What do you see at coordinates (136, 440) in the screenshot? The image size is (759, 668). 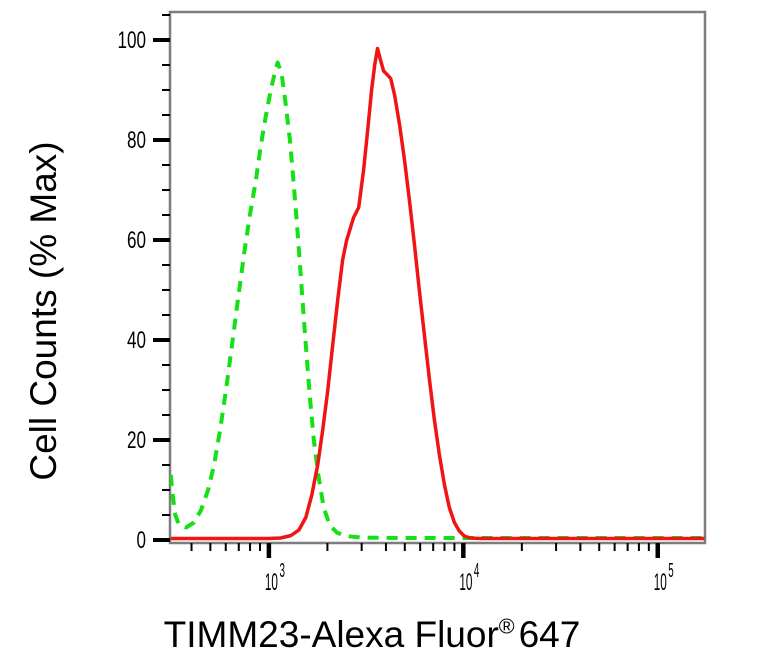 I see `y-tick-label: 20` at bounding box center [136, 440].